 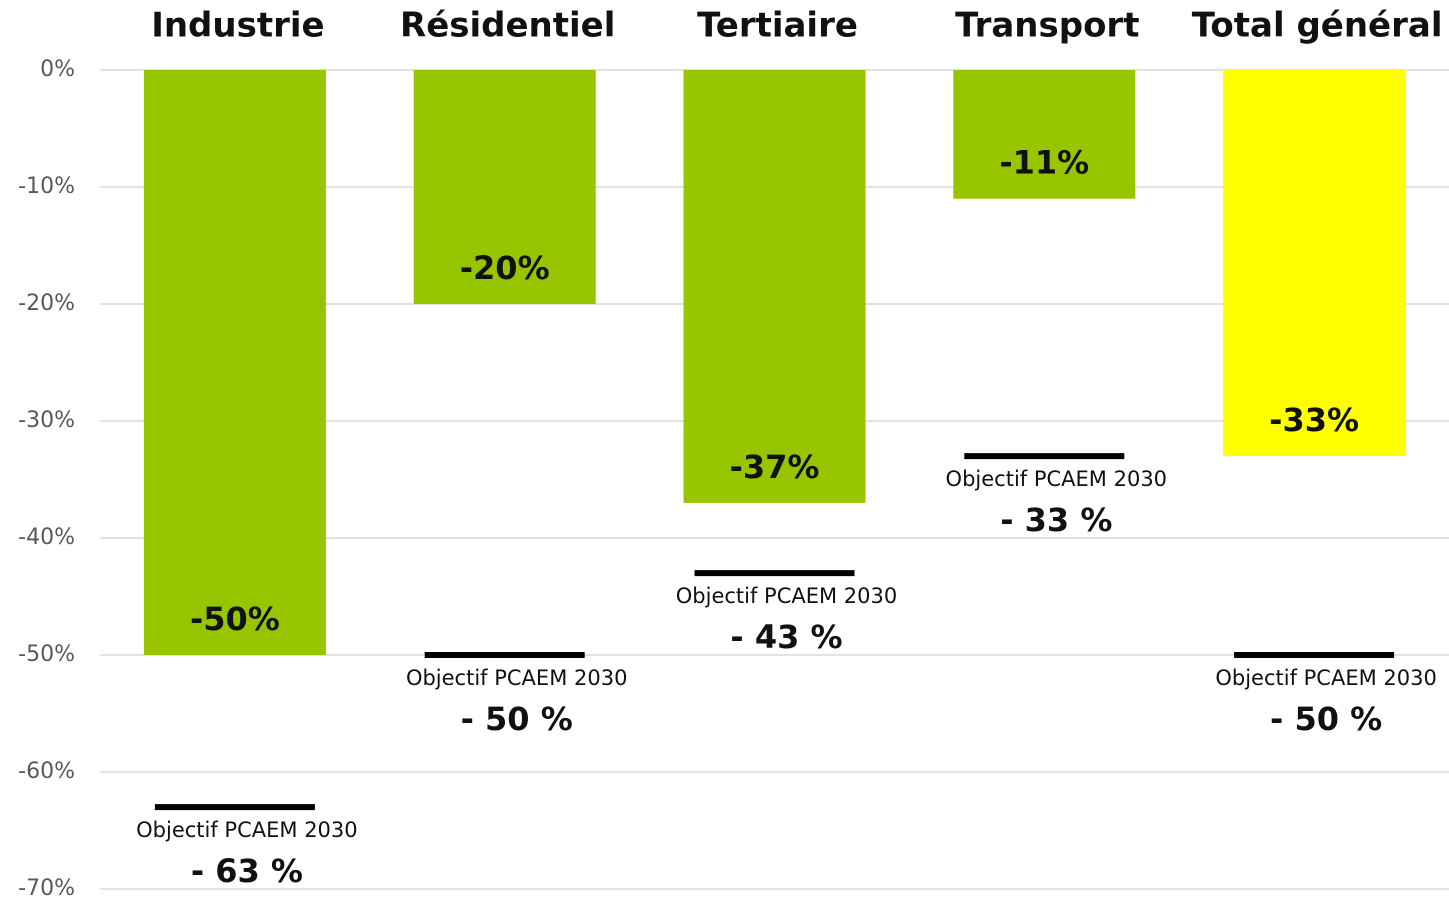 What do you see at coordinates (46, 186) in the screenshot?
I see `y-tick-label: -10%` at bounding box center [46, 186].